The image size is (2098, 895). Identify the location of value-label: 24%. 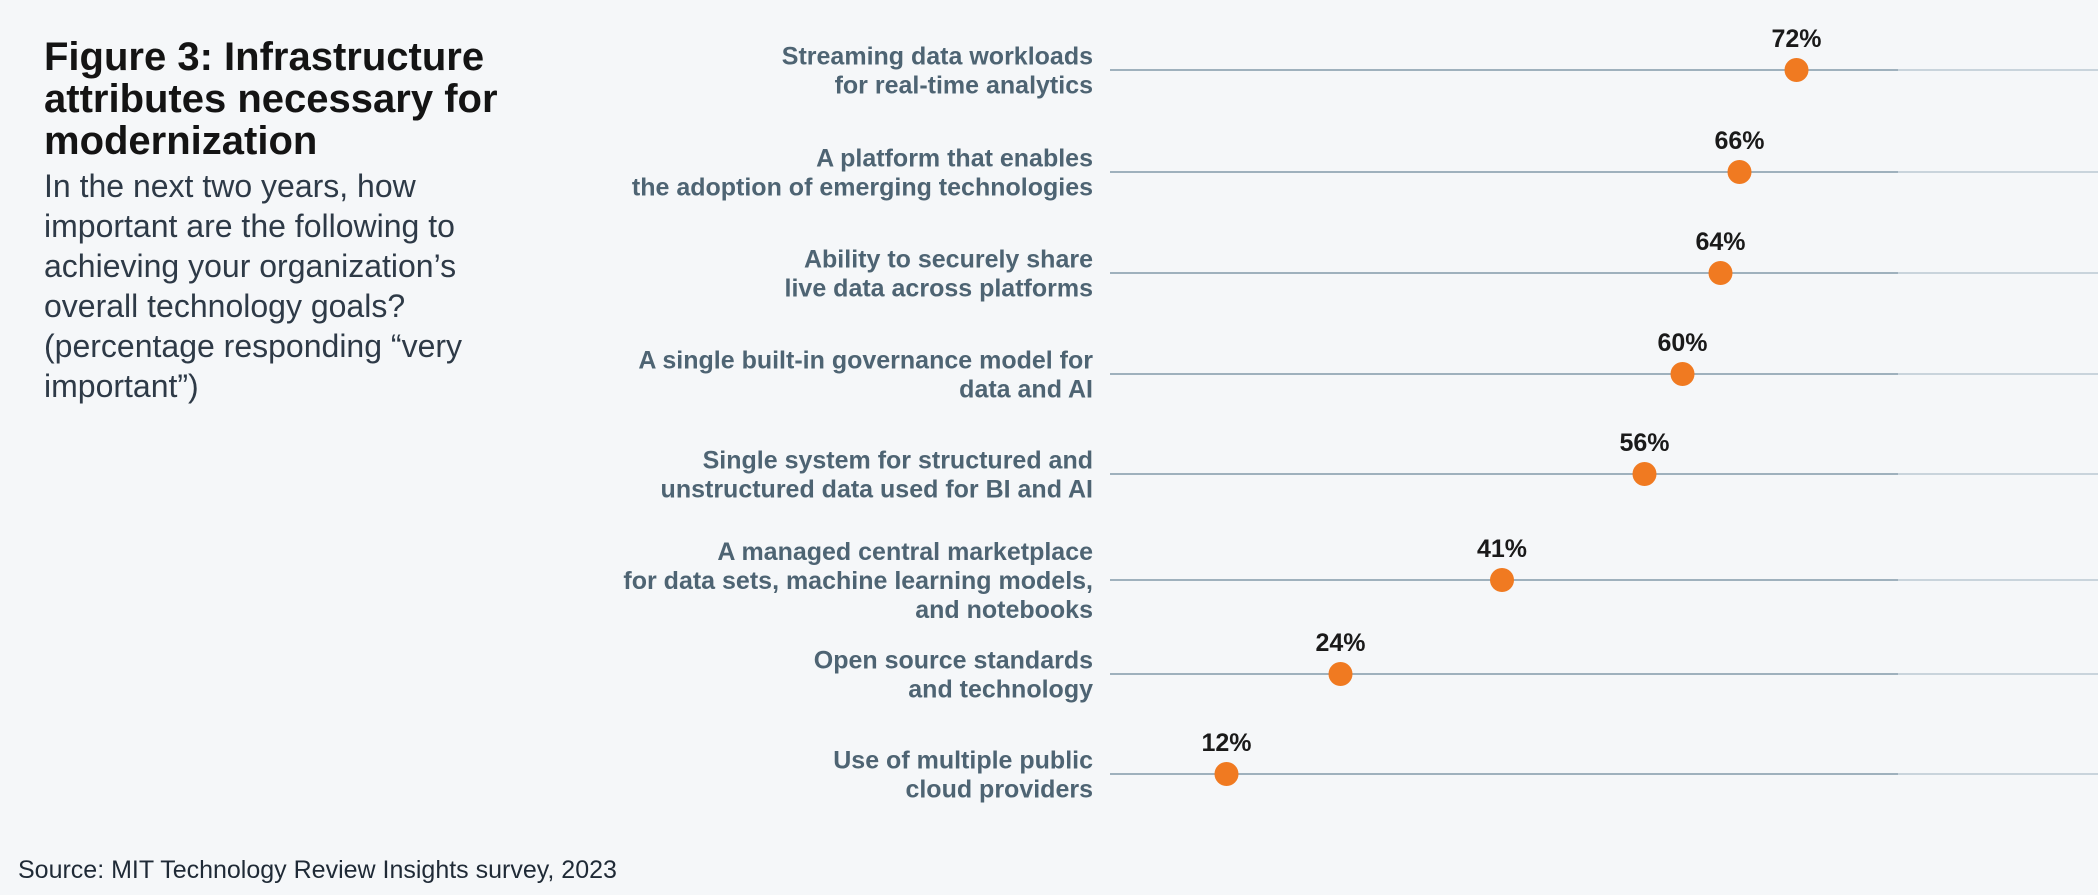
(1340, 643).